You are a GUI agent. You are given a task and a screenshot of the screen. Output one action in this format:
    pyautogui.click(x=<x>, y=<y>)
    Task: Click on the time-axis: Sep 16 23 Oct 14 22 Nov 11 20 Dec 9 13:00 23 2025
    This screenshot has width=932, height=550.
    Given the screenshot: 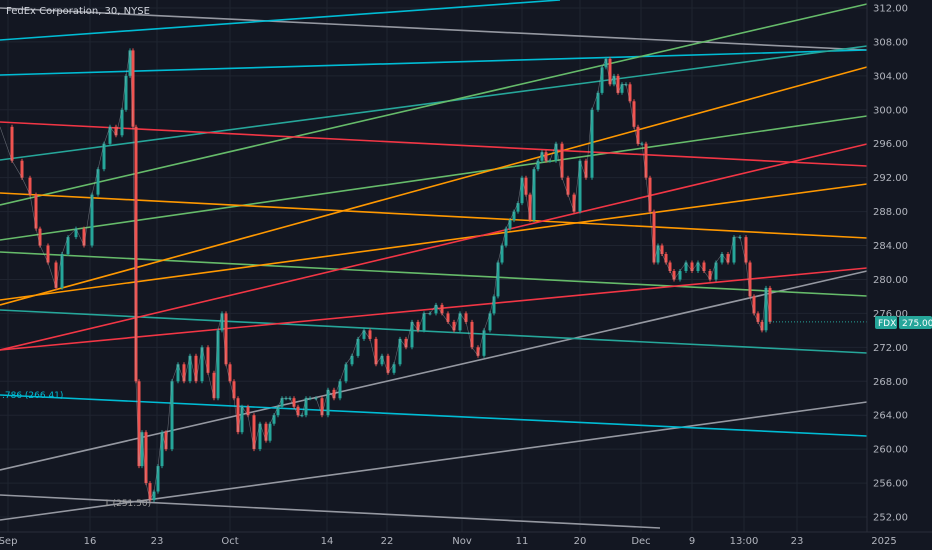 What is the action you would take?
    pyautogui.click(x=448, y=541)
    